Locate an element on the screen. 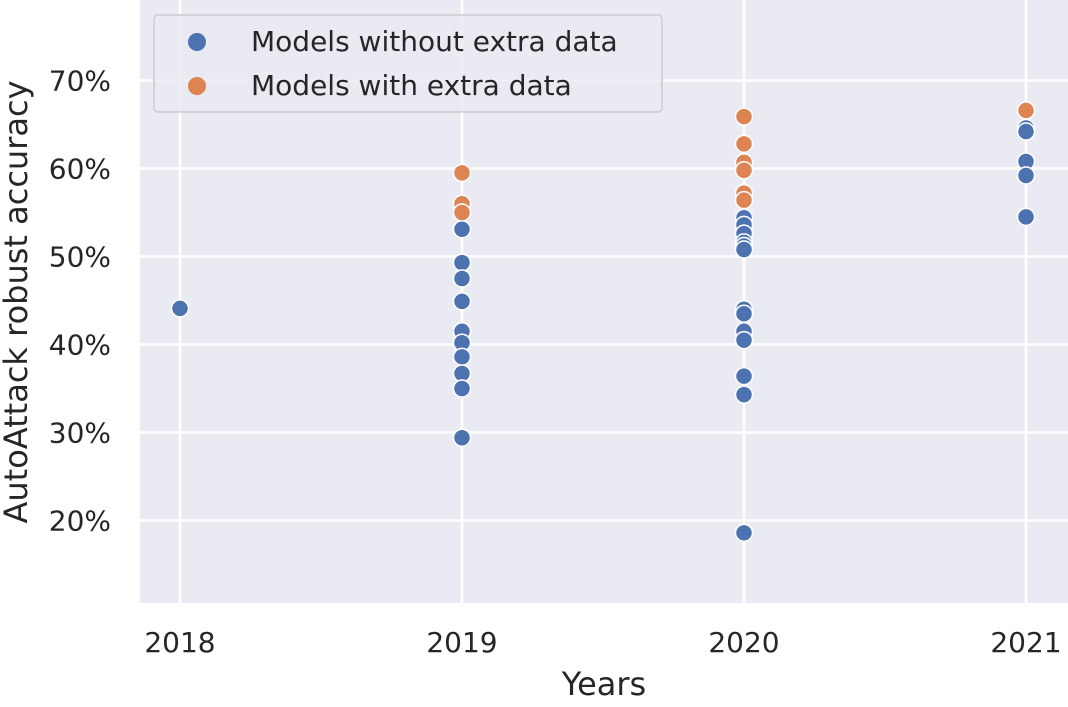  y-tick-label: 70% is located at coordinates (80, 81).